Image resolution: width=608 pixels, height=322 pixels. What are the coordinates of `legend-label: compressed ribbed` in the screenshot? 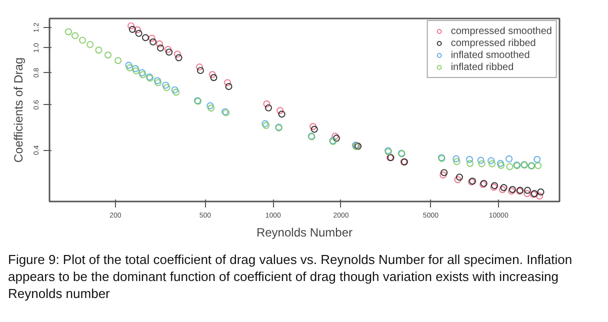 It's located at (493, 43).